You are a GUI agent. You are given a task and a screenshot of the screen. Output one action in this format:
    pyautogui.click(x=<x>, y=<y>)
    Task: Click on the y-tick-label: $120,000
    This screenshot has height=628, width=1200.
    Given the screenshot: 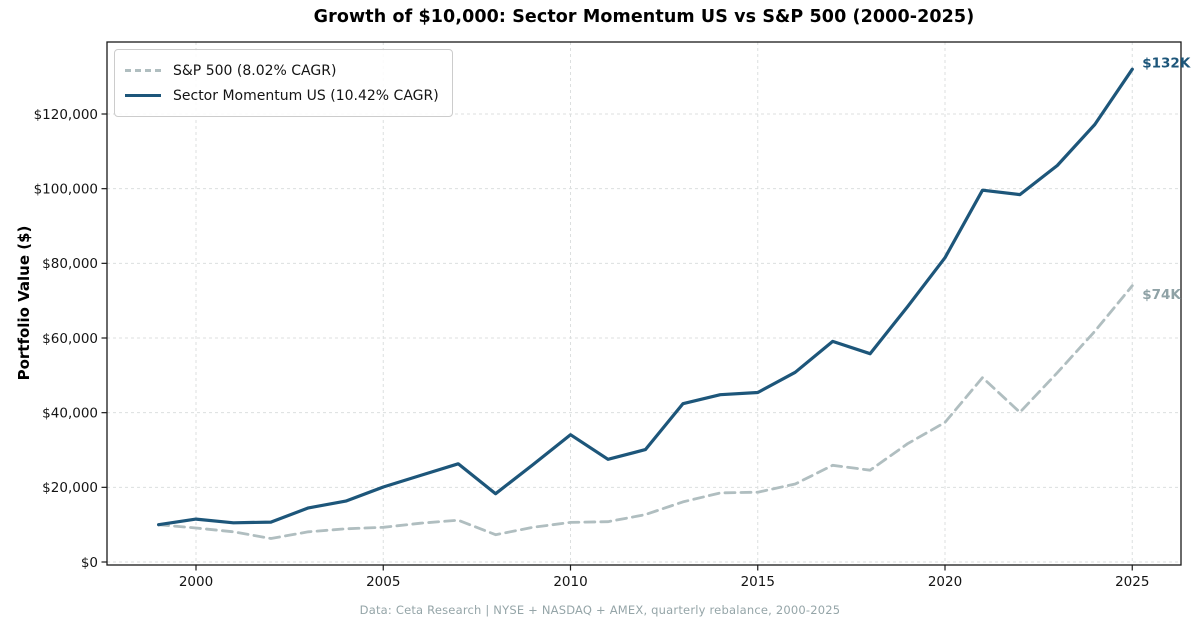 What is the action you would take?
    pyautogui.click(x=66, y=115)
    